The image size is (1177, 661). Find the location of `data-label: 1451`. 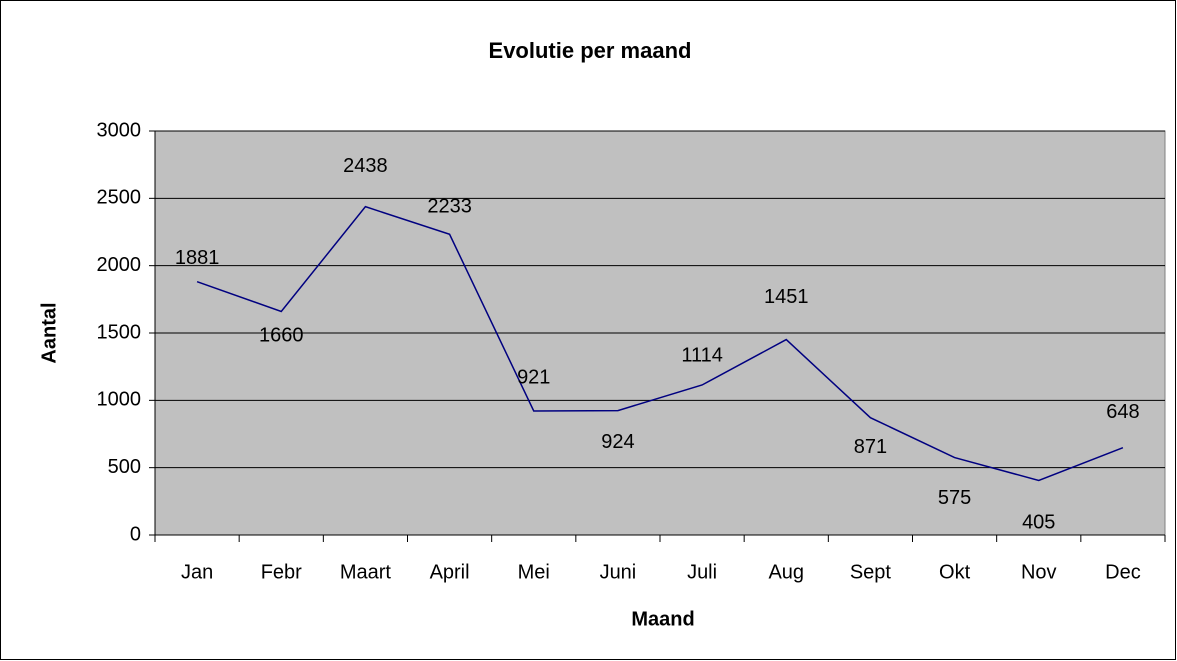

data-label: 1451 is located at coordinates (786, 297).